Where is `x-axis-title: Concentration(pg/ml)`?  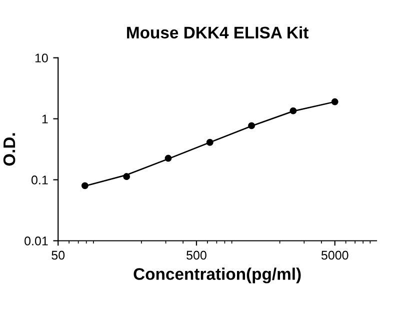
x-axis-title: Concentration(pg/ml) is located at coordinates (217, 276).